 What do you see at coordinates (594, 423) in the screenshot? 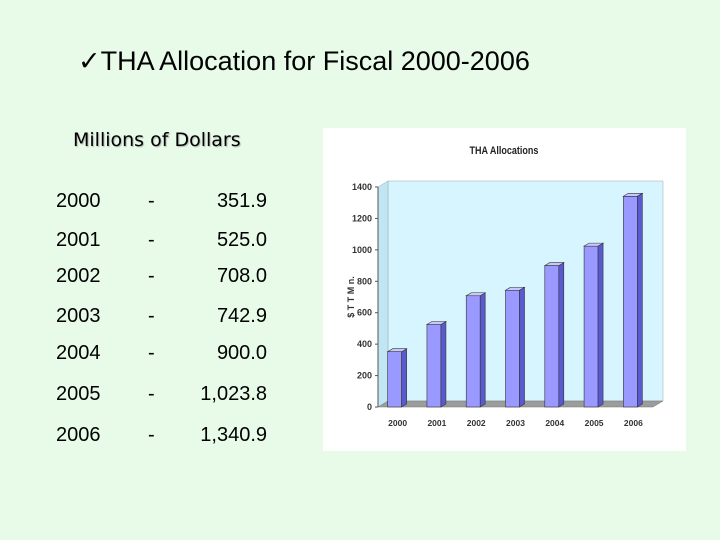
I see `x-tick-label: 2005` at bounding box center [594, 423].